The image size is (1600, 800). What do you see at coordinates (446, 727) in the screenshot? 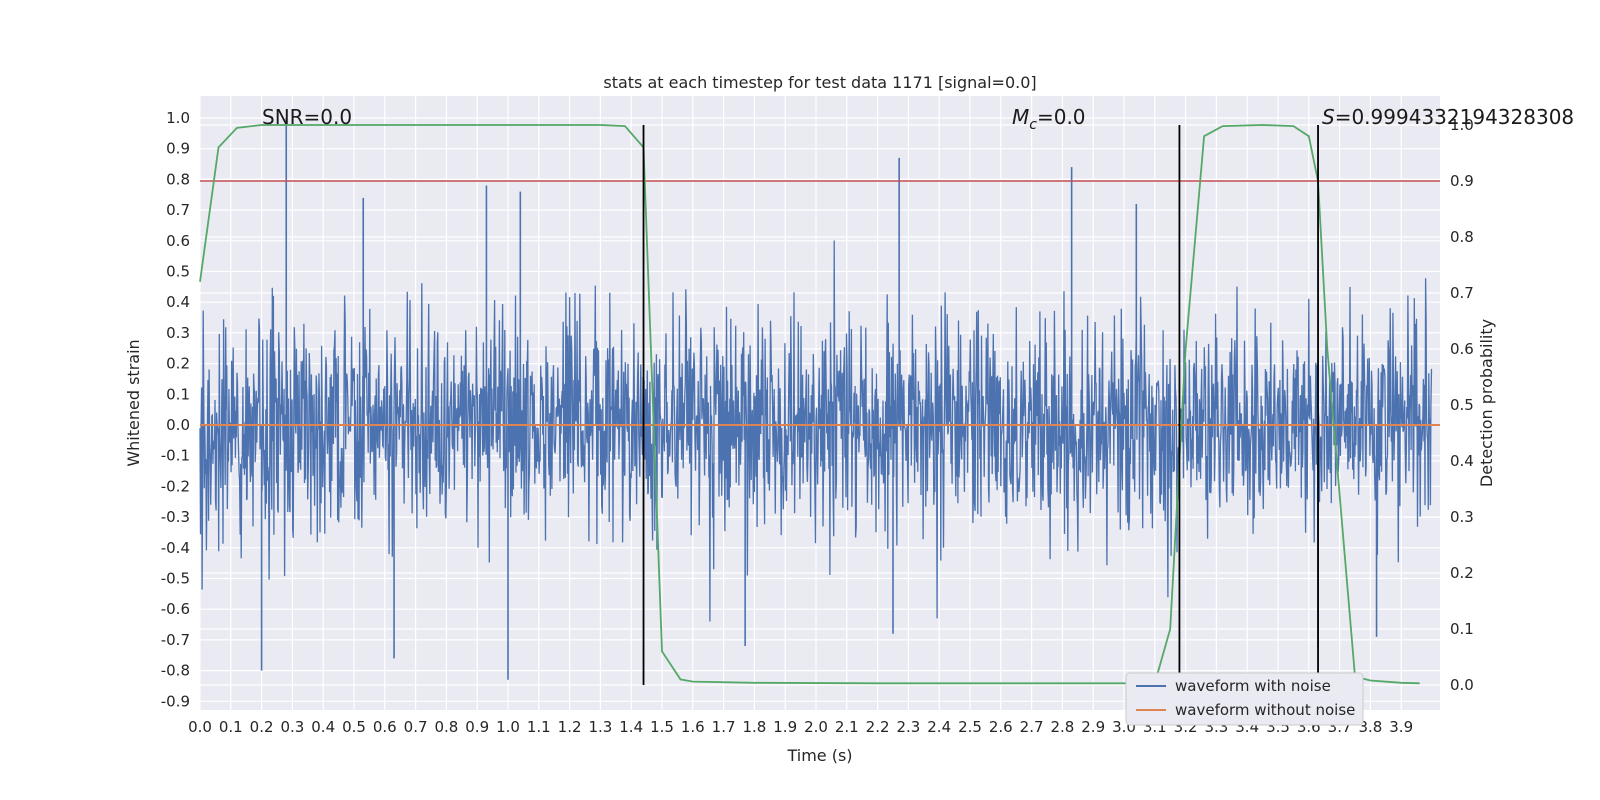
I see `x-tick-label: 0.8` at bounding box center [446, 727].